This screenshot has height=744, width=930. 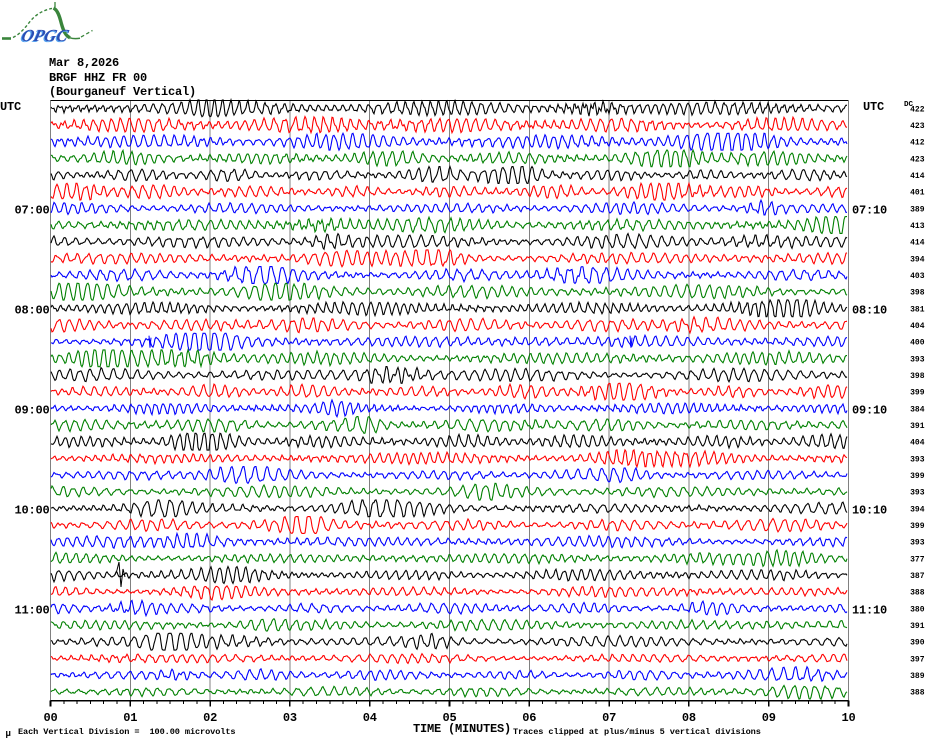 I want to click on svg-text: 06, so click(x=529, y=718).